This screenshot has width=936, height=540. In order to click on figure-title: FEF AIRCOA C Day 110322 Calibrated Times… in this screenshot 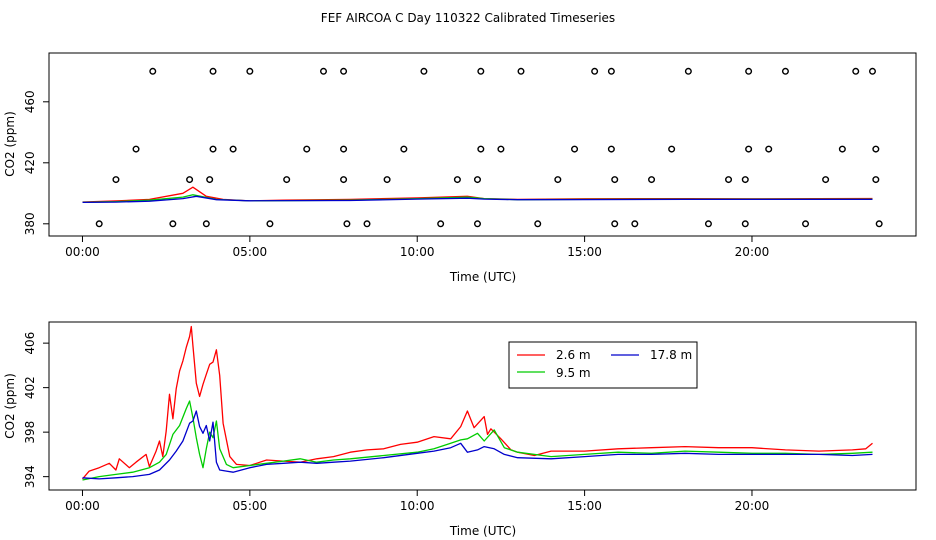, I will do `click(468, 18)`.